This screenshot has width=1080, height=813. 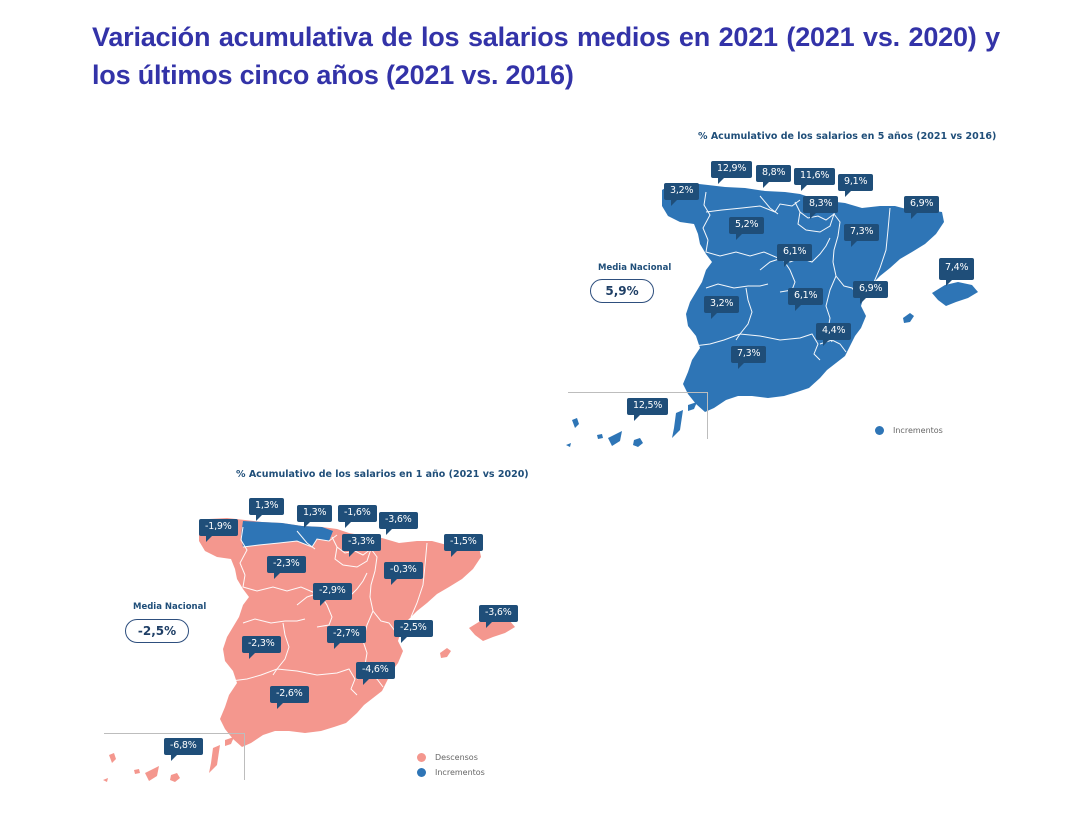 I want to click on bubble-c-valenciana: -2,5%, so click(x=413, y=631).